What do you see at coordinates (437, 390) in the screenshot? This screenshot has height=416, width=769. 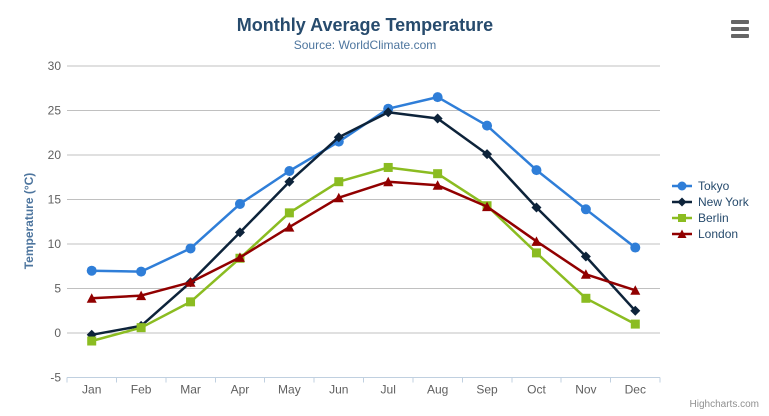 I see `x-axis-label: Aug` at bounding box center [437, 390].